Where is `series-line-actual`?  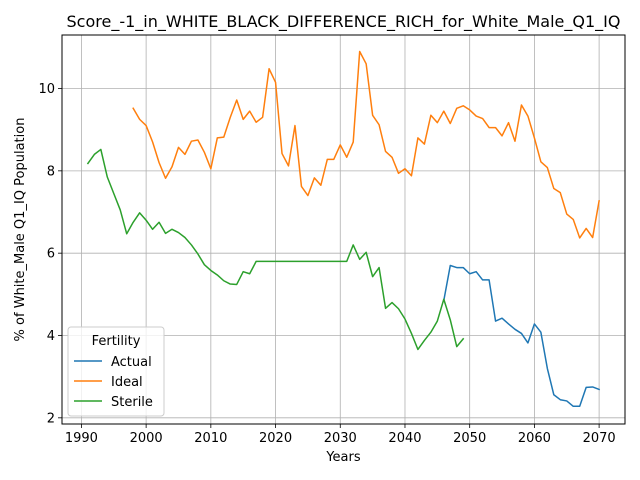
series-line-actual is located at coordinates (521, 336).